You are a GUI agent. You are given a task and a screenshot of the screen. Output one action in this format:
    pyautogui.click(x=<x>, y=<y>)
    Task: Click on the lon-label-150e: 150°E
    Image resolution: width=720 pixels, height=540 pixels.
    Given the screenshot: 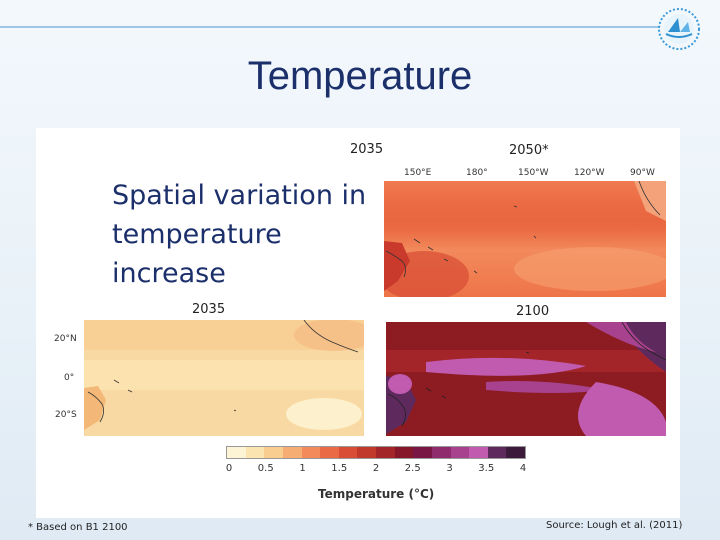 What is the action you would take?
    pyautogui.click(x=418, y=173)
    